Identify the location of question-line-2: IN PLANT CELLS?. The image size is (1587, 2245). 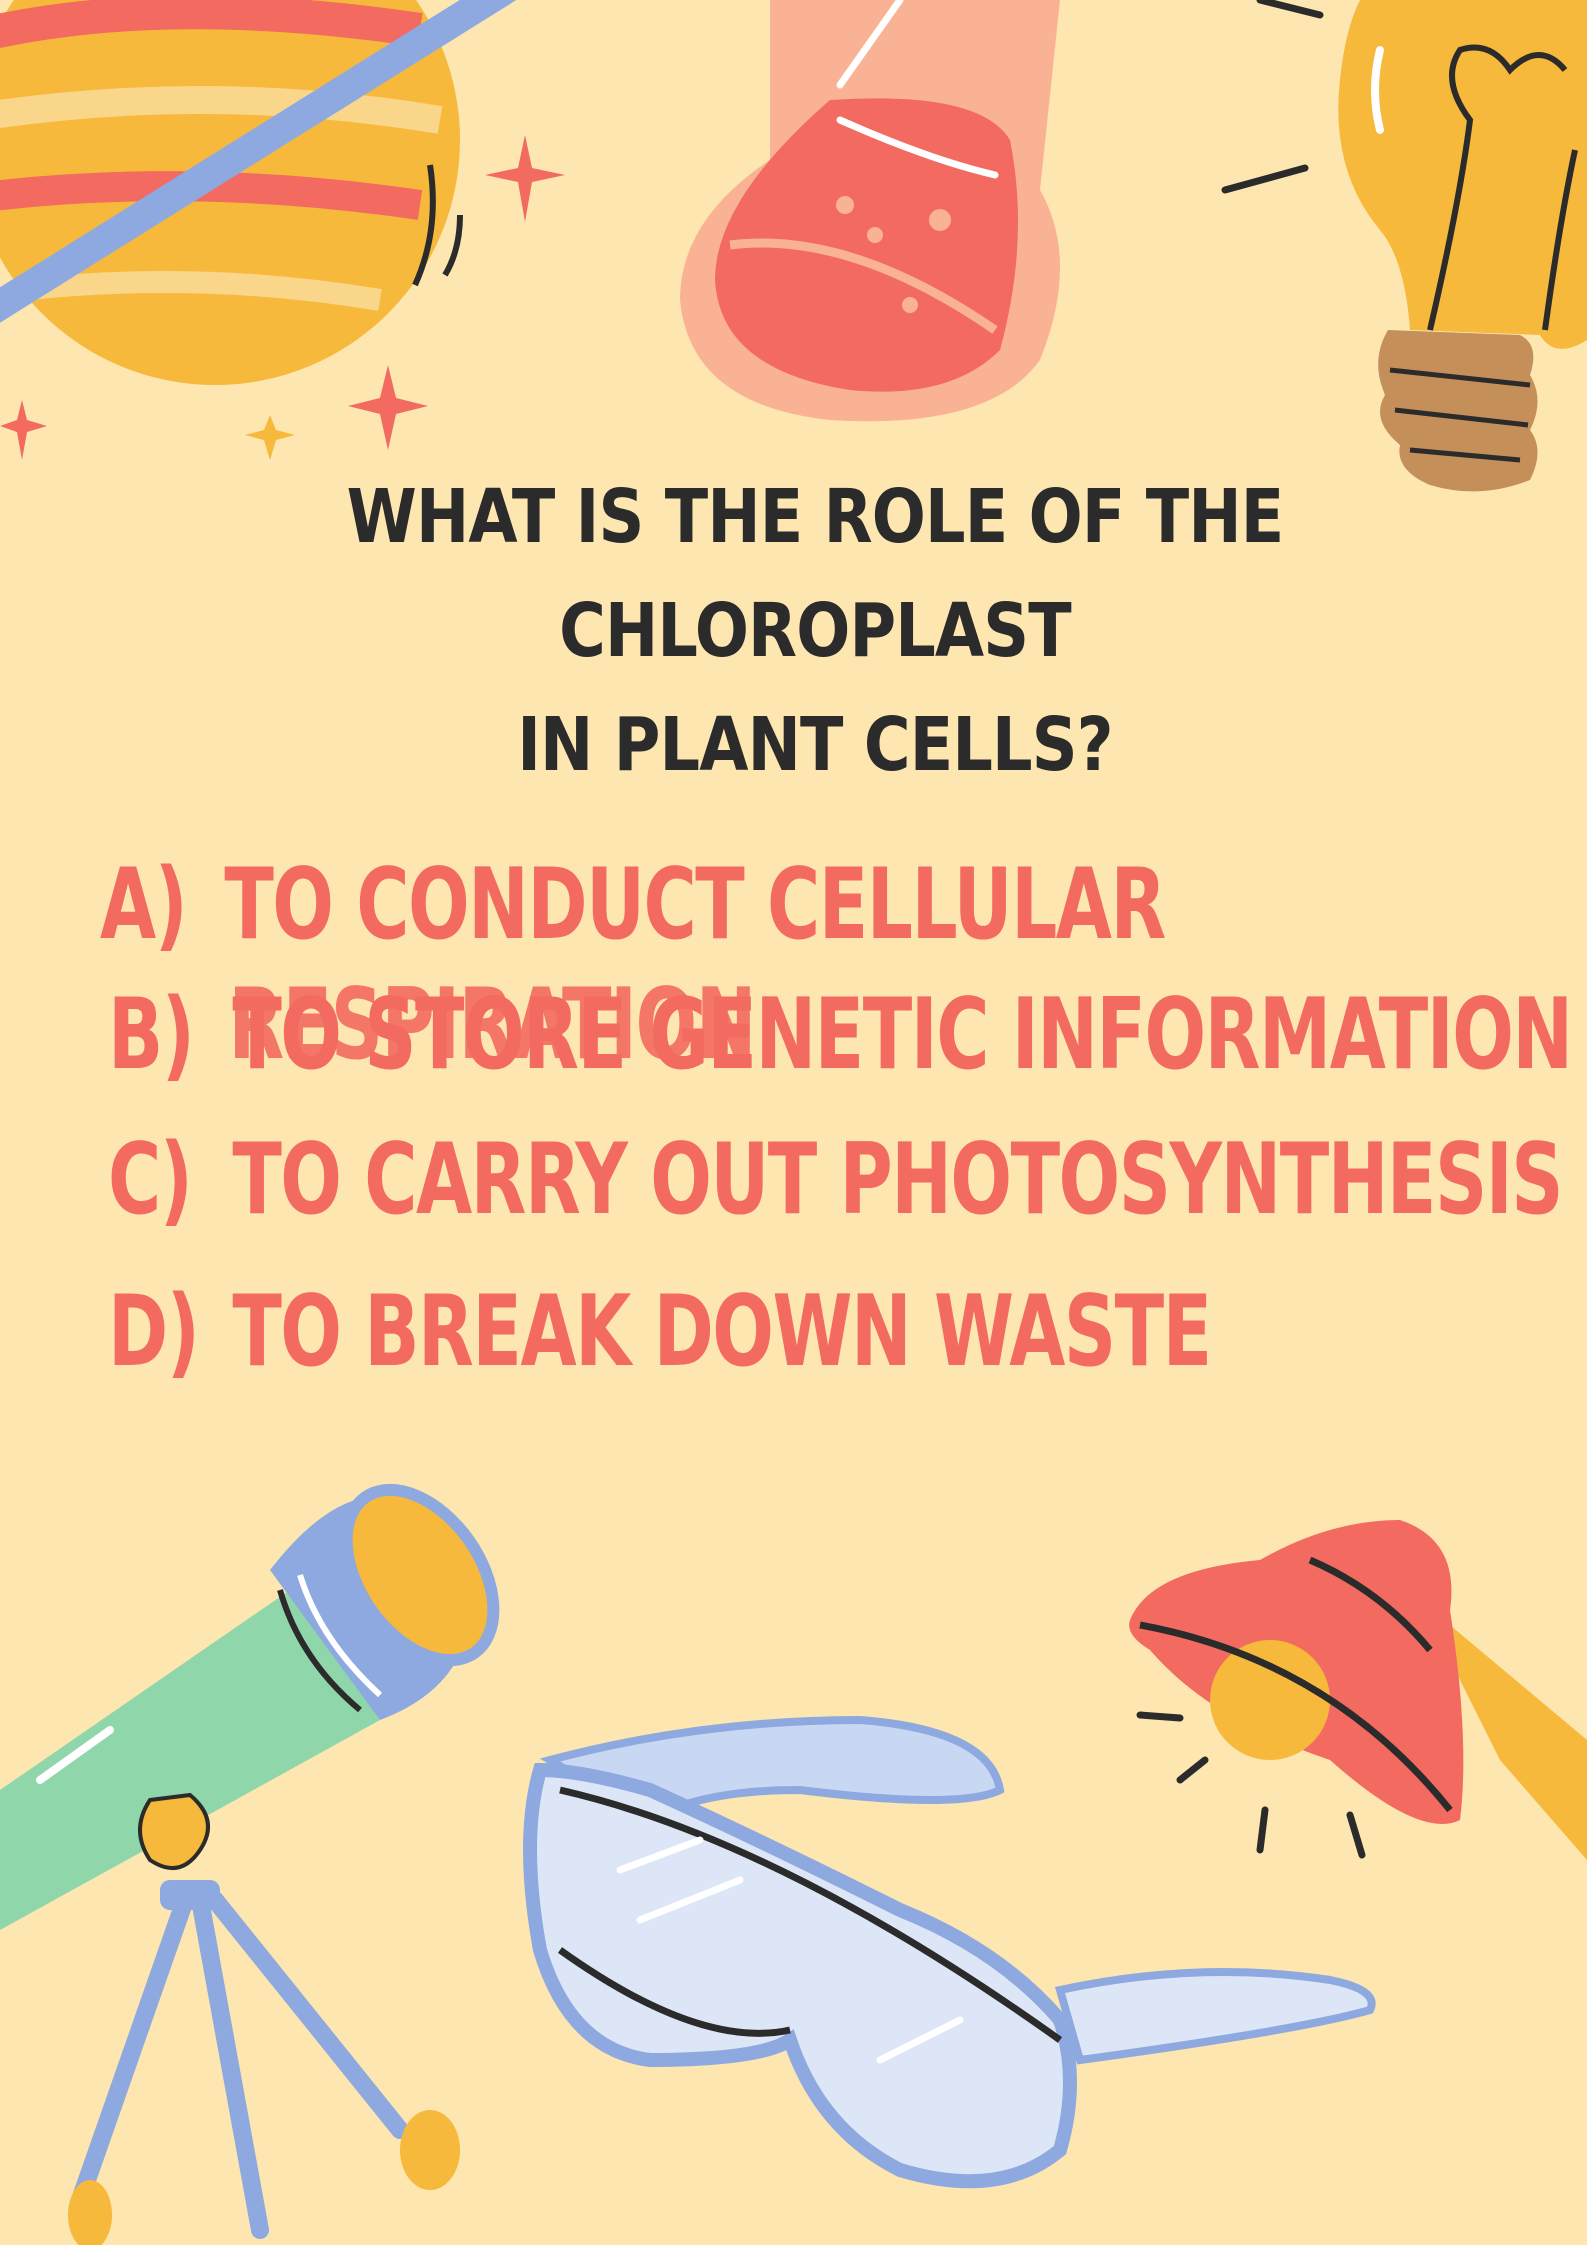
(815, 745).